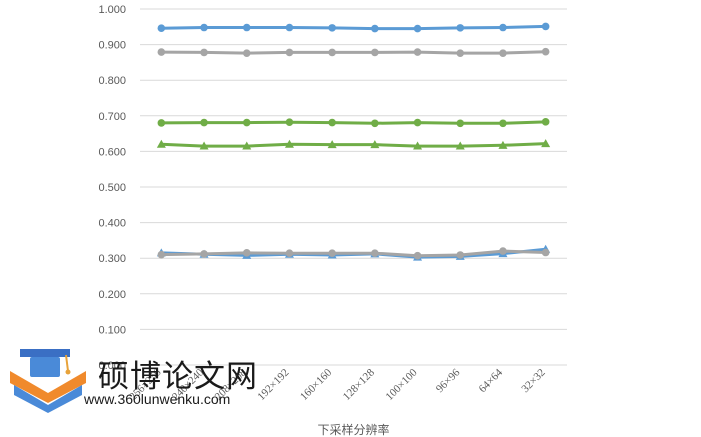 This screenshot has width=701, height=437. I want to click on x-tick-label: 64×64, so click(491, 380).